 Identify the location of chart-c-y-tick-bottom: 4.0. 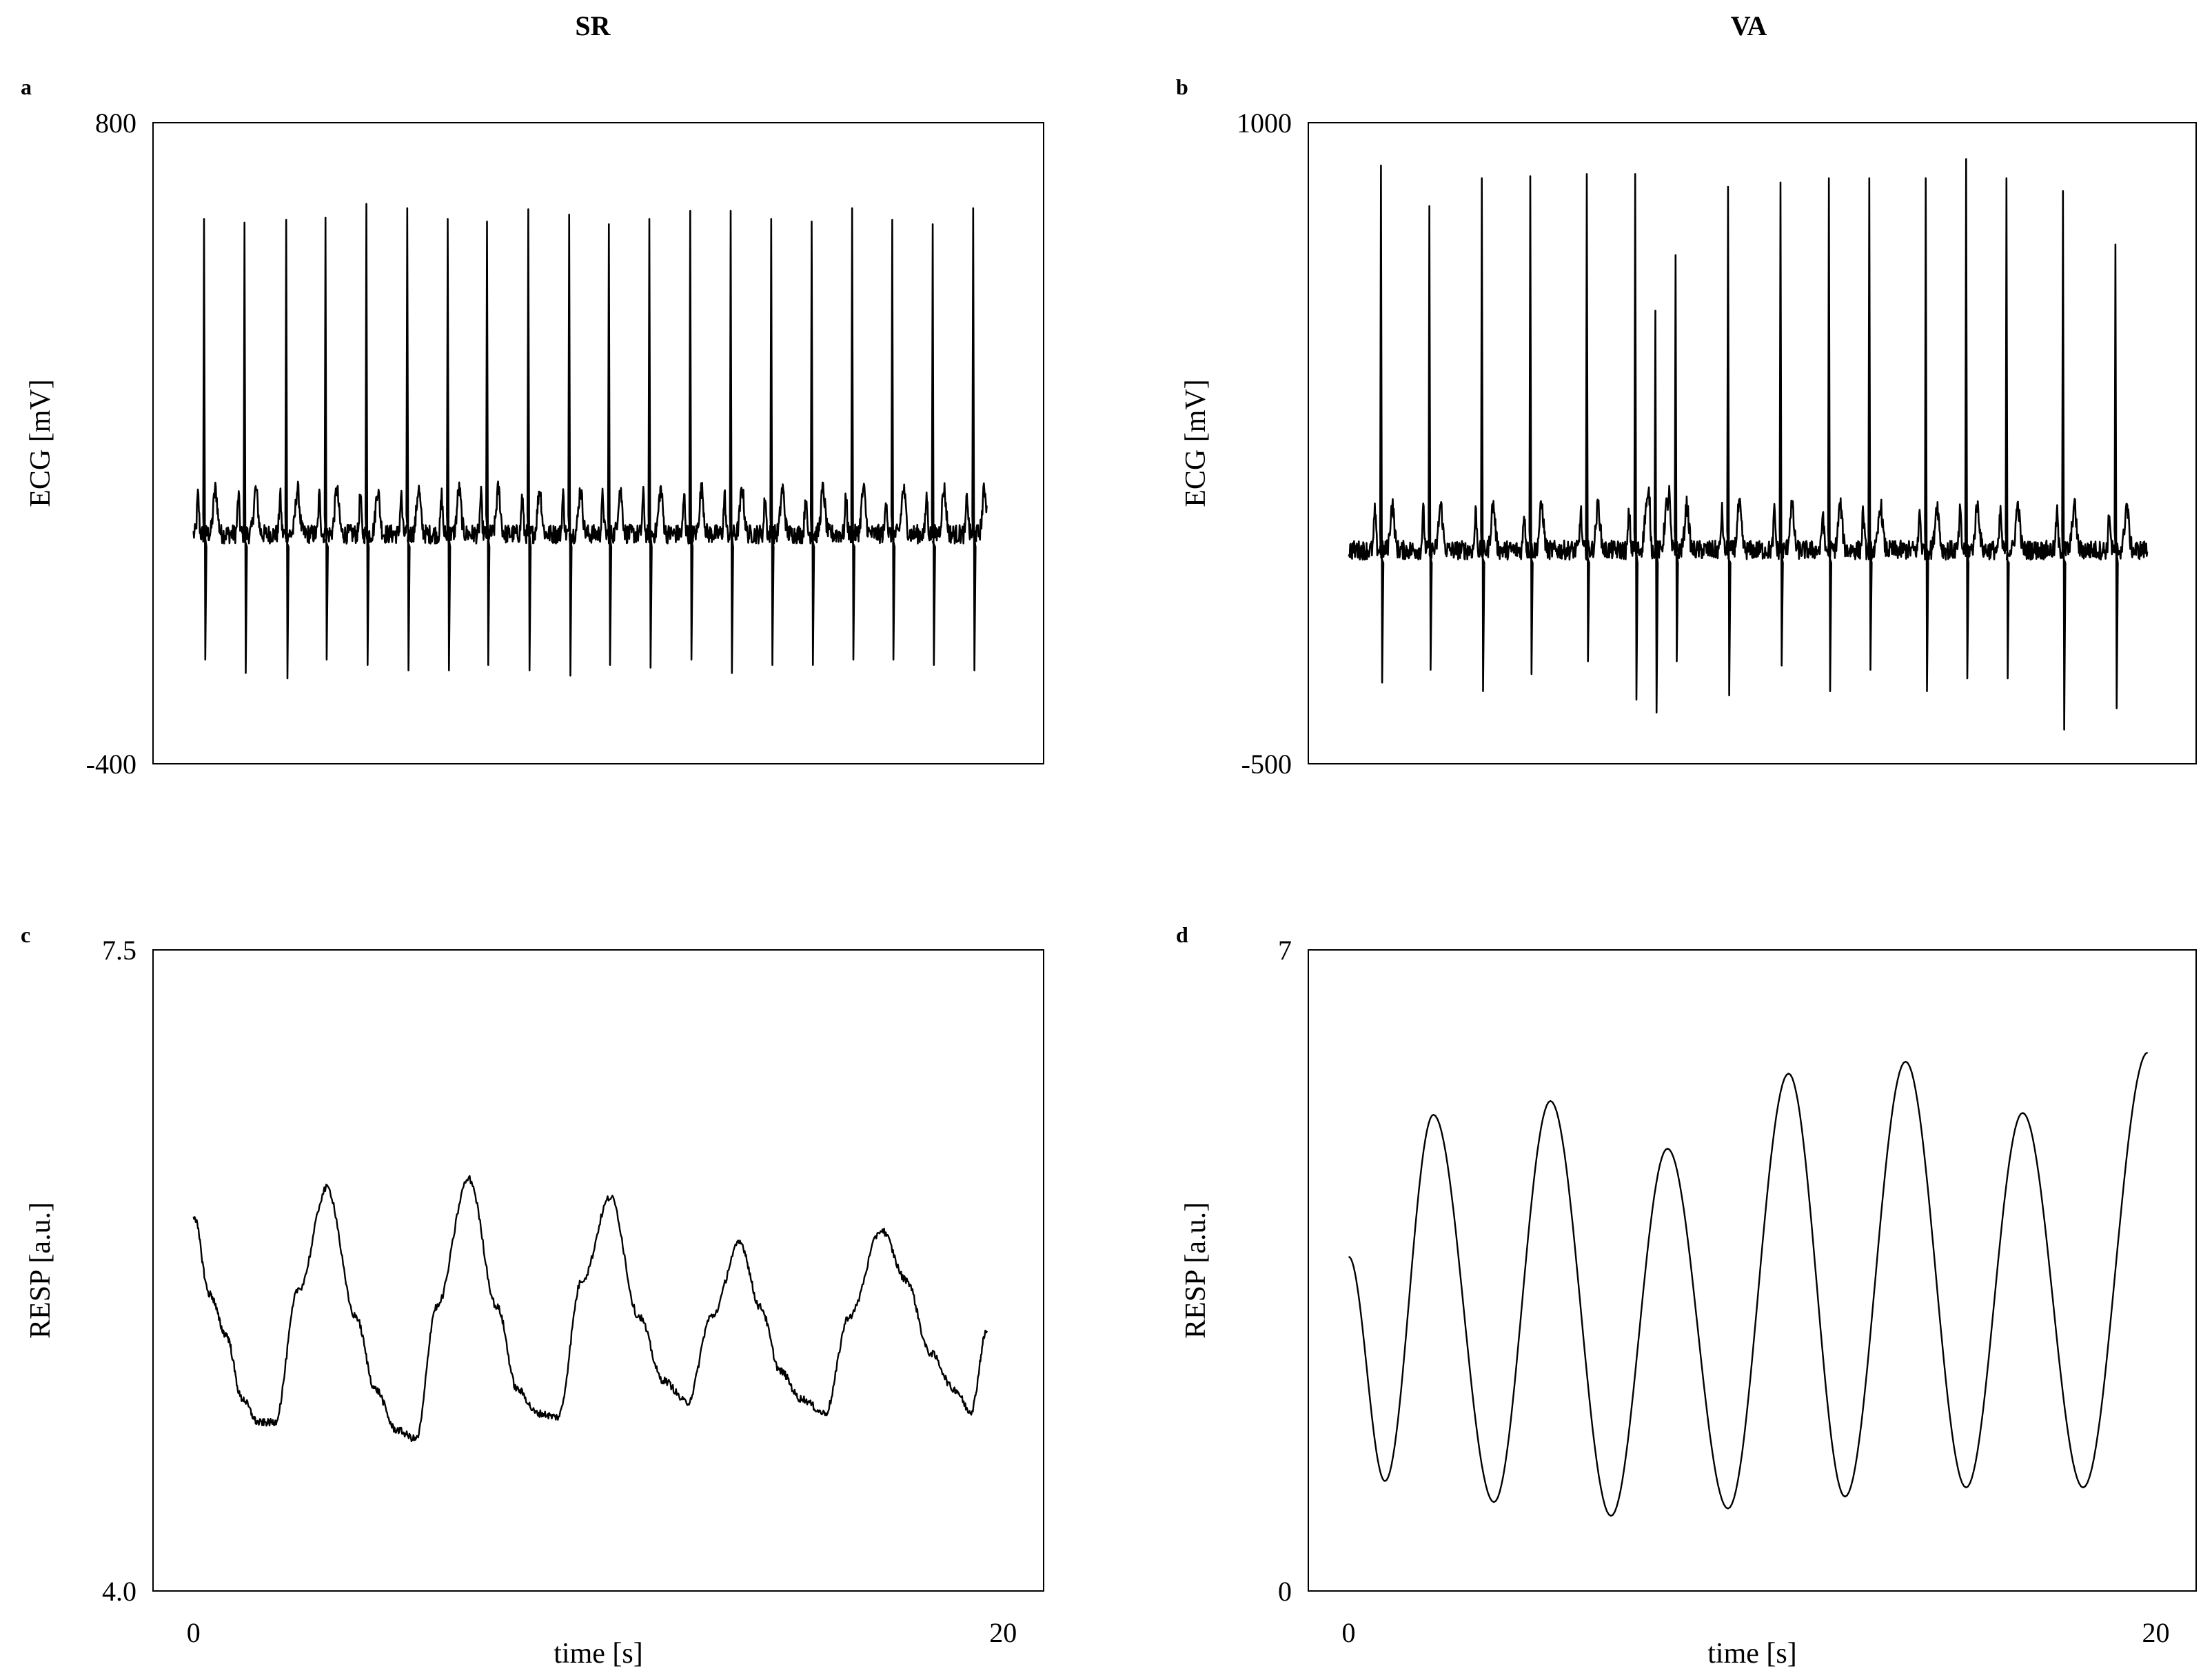
(119, 1592).